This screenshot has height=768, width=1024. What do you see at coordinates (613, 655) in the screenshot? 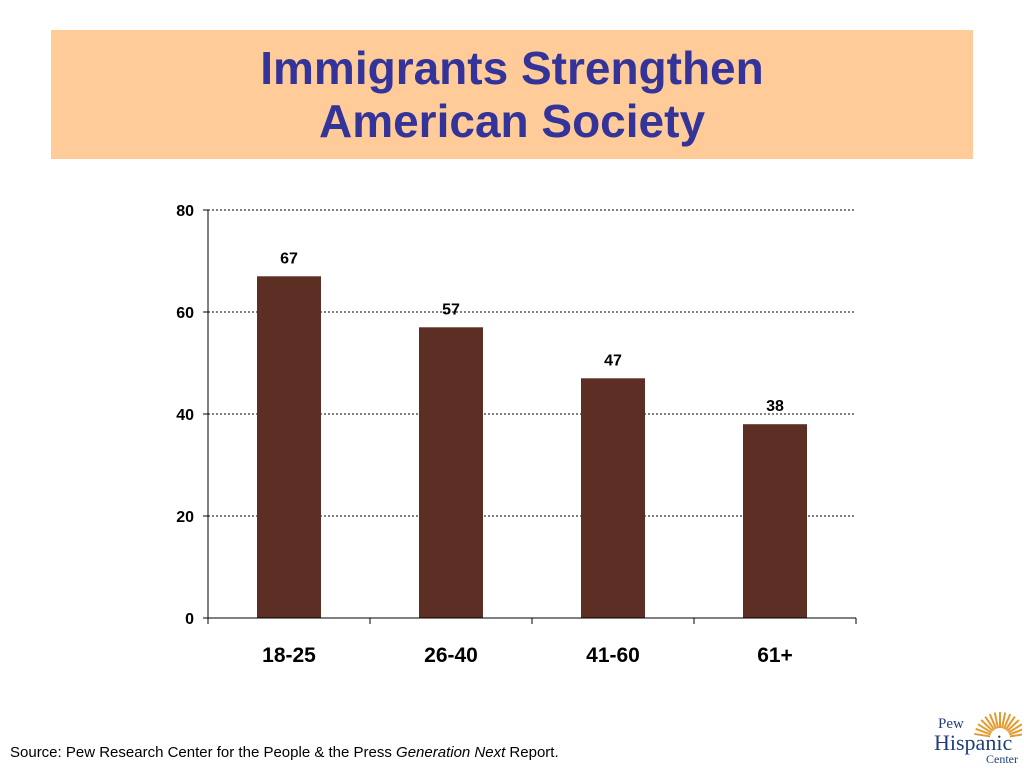
I see `x-tick-label: 41-60` at bounding box center [613, 655].